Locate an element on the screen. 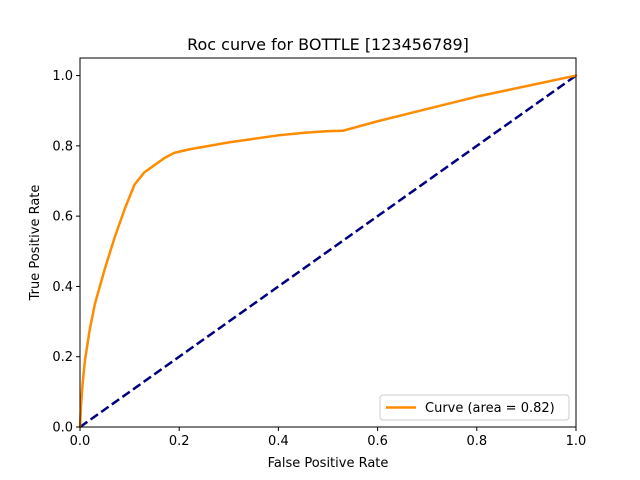 This screenshot has width=640, height=480. legend: Curve (area = 0.82) is located at coordinates (474, 407).